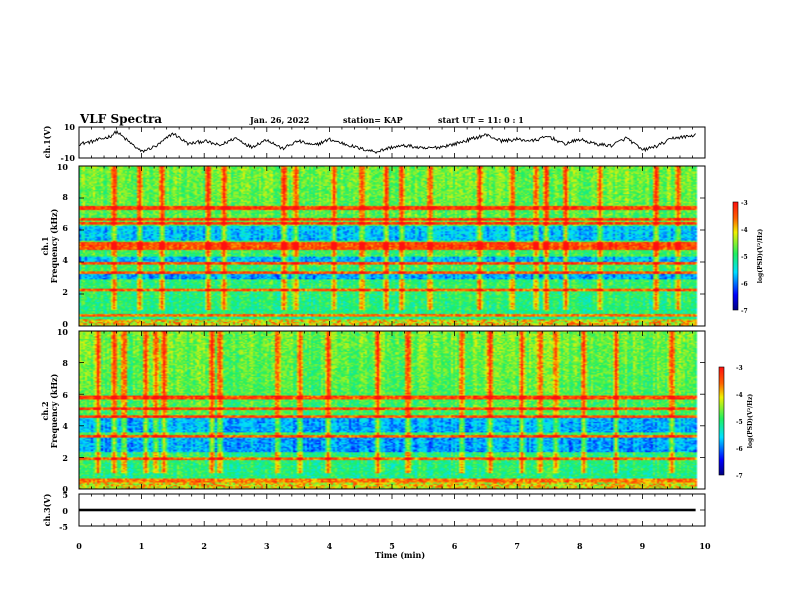 This screenshot has height=612, width=792. I want to click on ch2-cb-tick-m5: -5, so click(739, 422).